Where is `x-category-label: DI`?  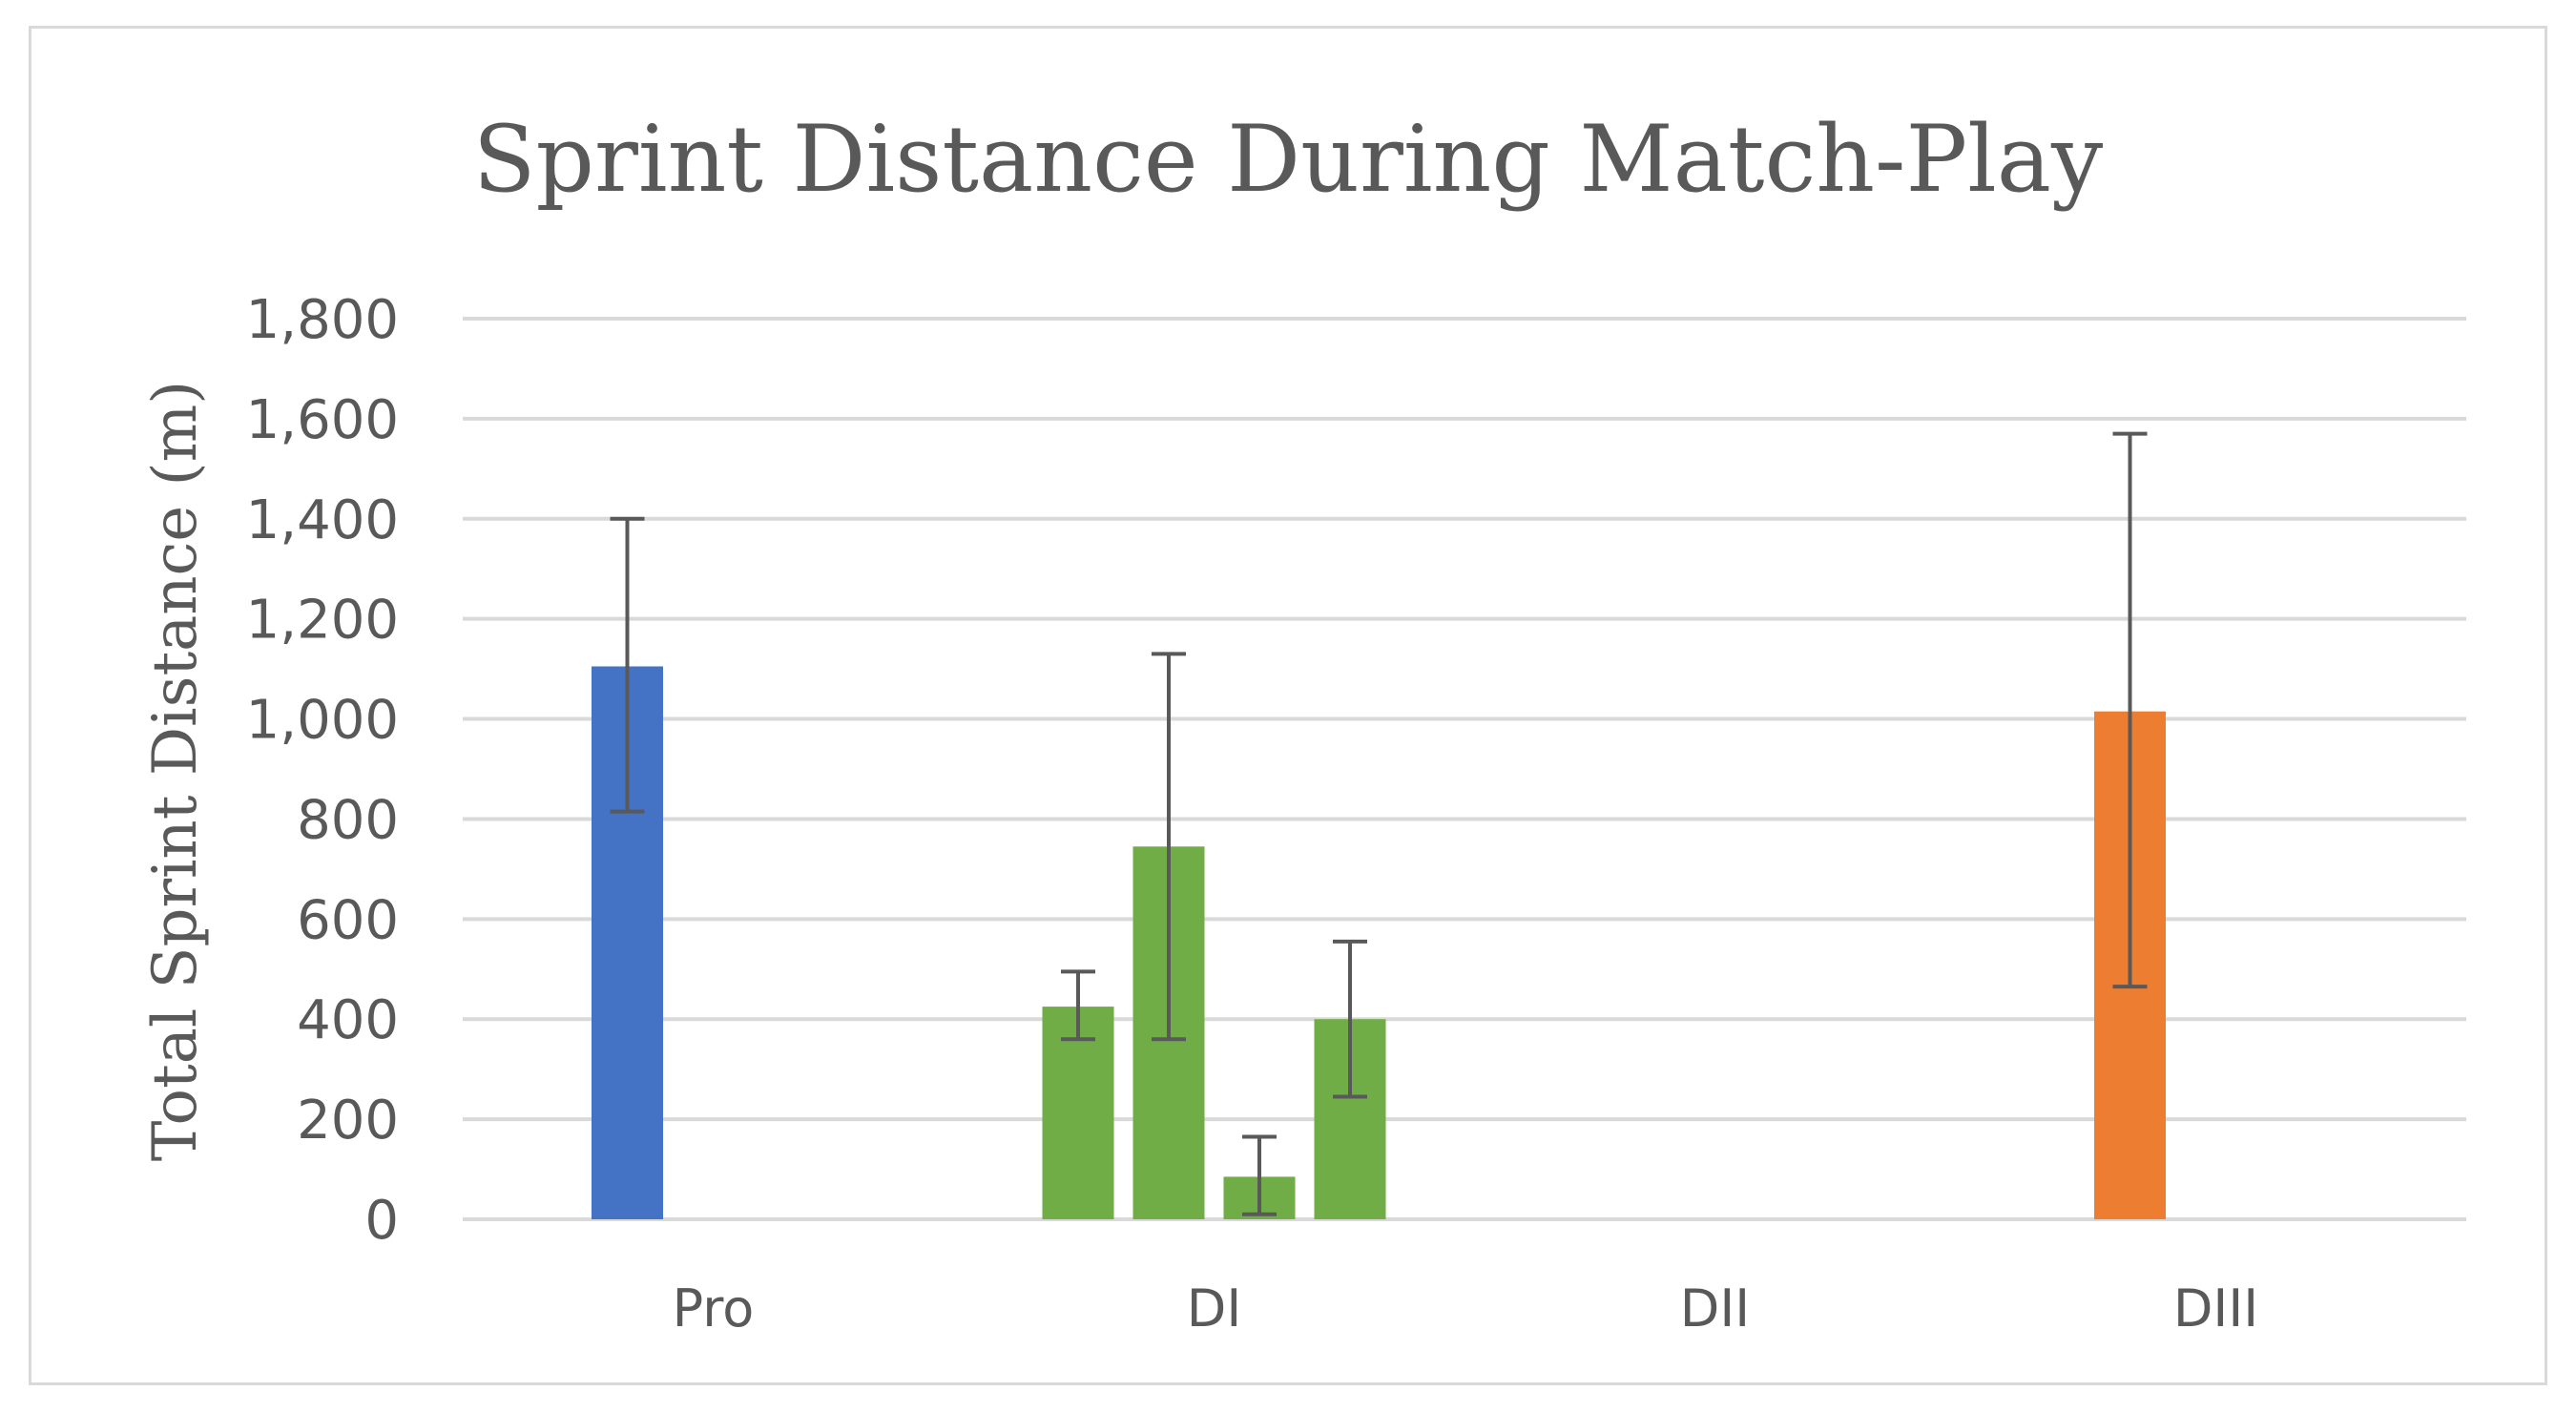
x-category-label: DI is located at coordinates (1214, 1309).